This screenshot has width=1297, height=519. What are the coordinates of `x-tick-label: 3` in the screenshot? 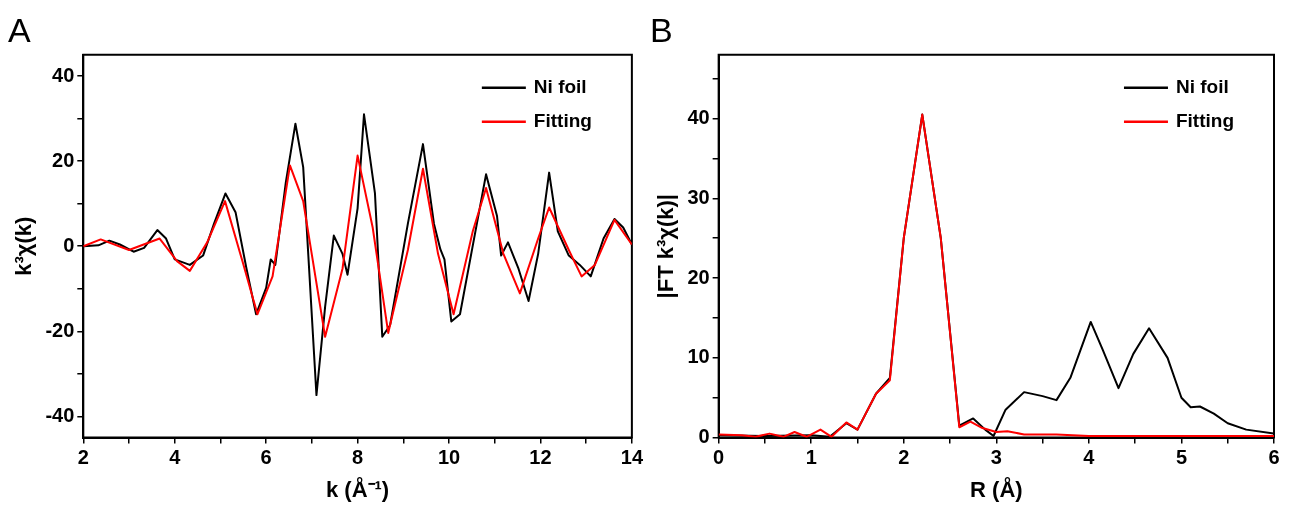 It's located at (996, 457).